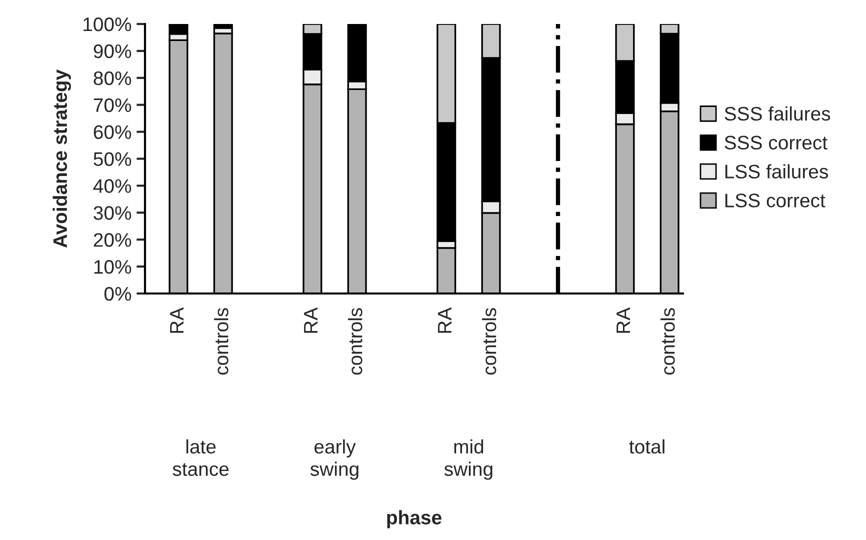  I want to click on text: early swing, so click(334, 459).